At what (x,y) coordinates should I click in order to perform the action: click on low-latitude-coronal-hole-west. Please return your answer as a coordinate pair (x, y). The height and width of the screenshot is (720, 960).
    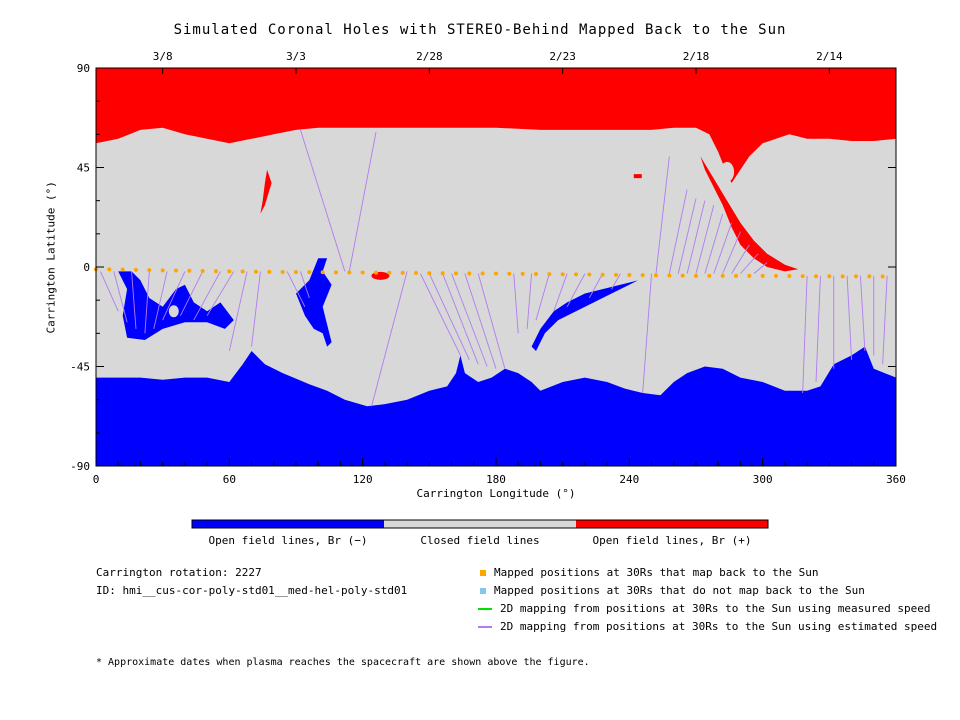
    Looking at the image, I should click on (176, 305).